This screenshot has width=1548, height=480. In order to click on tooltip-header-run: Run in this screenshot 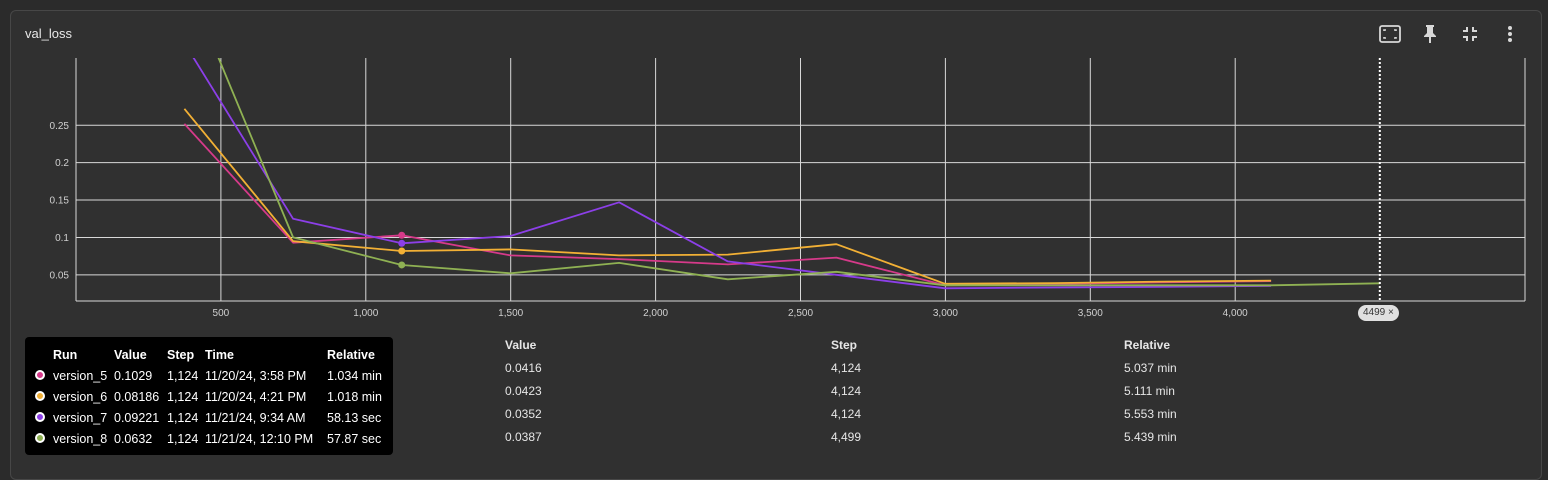, I will do `click(65, 355)`.